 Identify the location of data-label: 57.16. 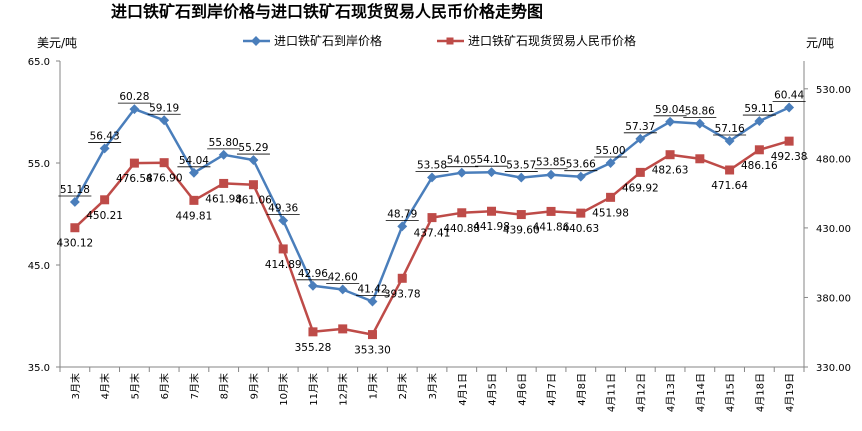
(730, 129).